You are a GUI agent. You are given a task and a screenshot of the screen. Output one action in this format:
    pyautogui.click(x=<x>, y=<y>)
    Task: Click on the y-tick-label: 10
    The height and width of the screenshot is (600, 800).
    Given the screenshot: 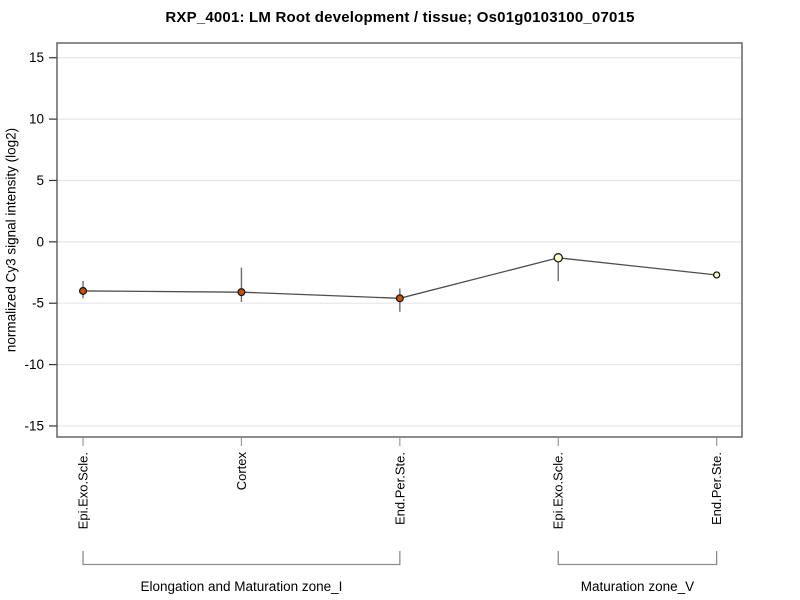 What is the action you would take?
    pyautogui.click(x=36, y=119)
    